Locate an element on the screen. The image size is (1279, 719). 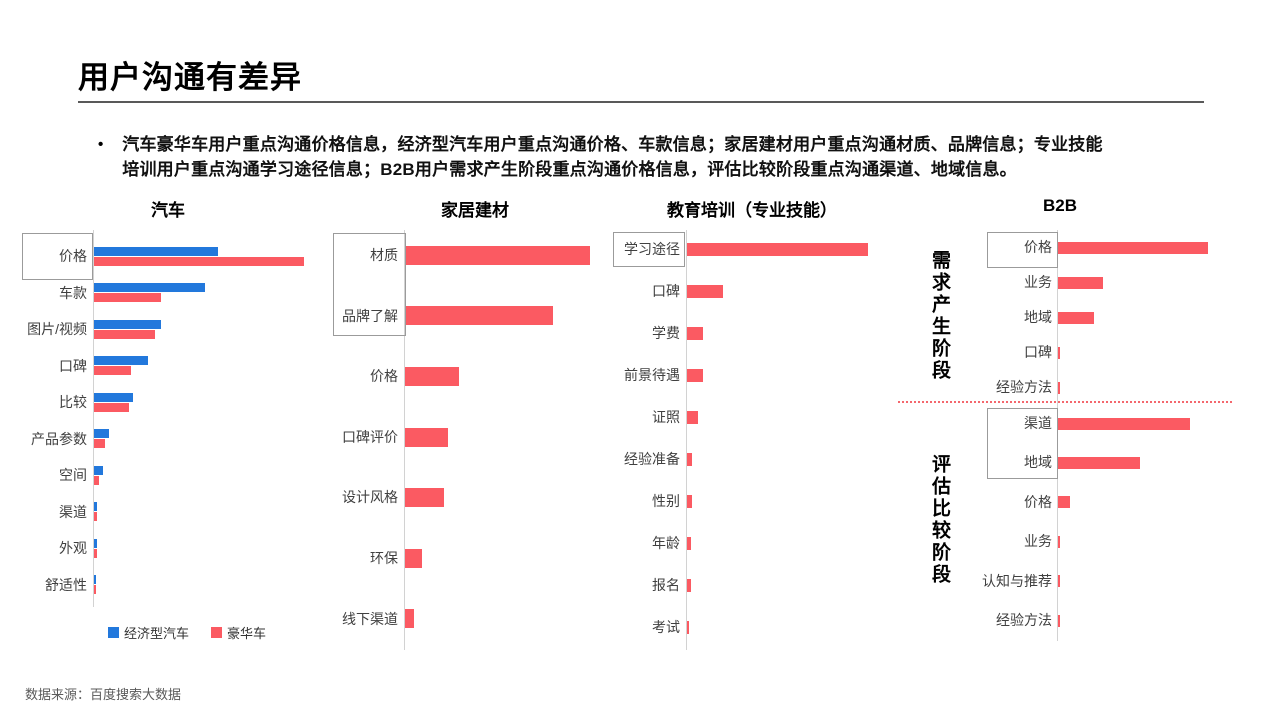
stage-label-demand: 需求产生阶段 is located at coordinates (939, 316).